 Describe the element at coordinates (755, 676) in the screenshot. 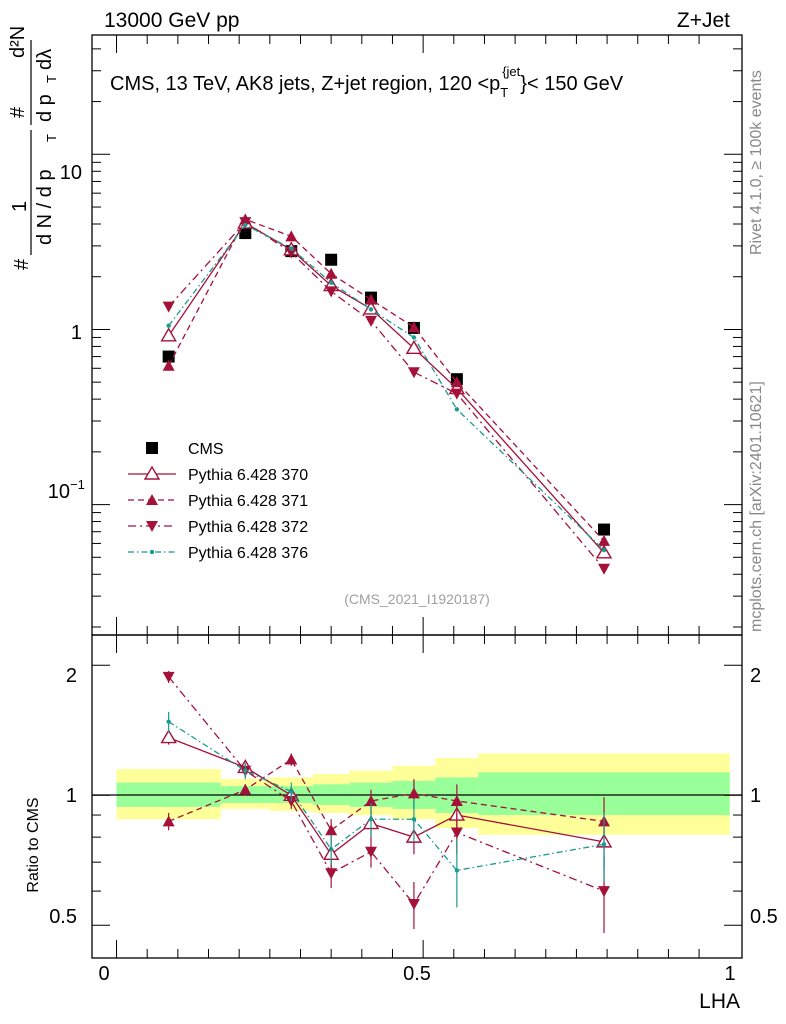

I see `ratio-ytick-2-right: 2` at that location.